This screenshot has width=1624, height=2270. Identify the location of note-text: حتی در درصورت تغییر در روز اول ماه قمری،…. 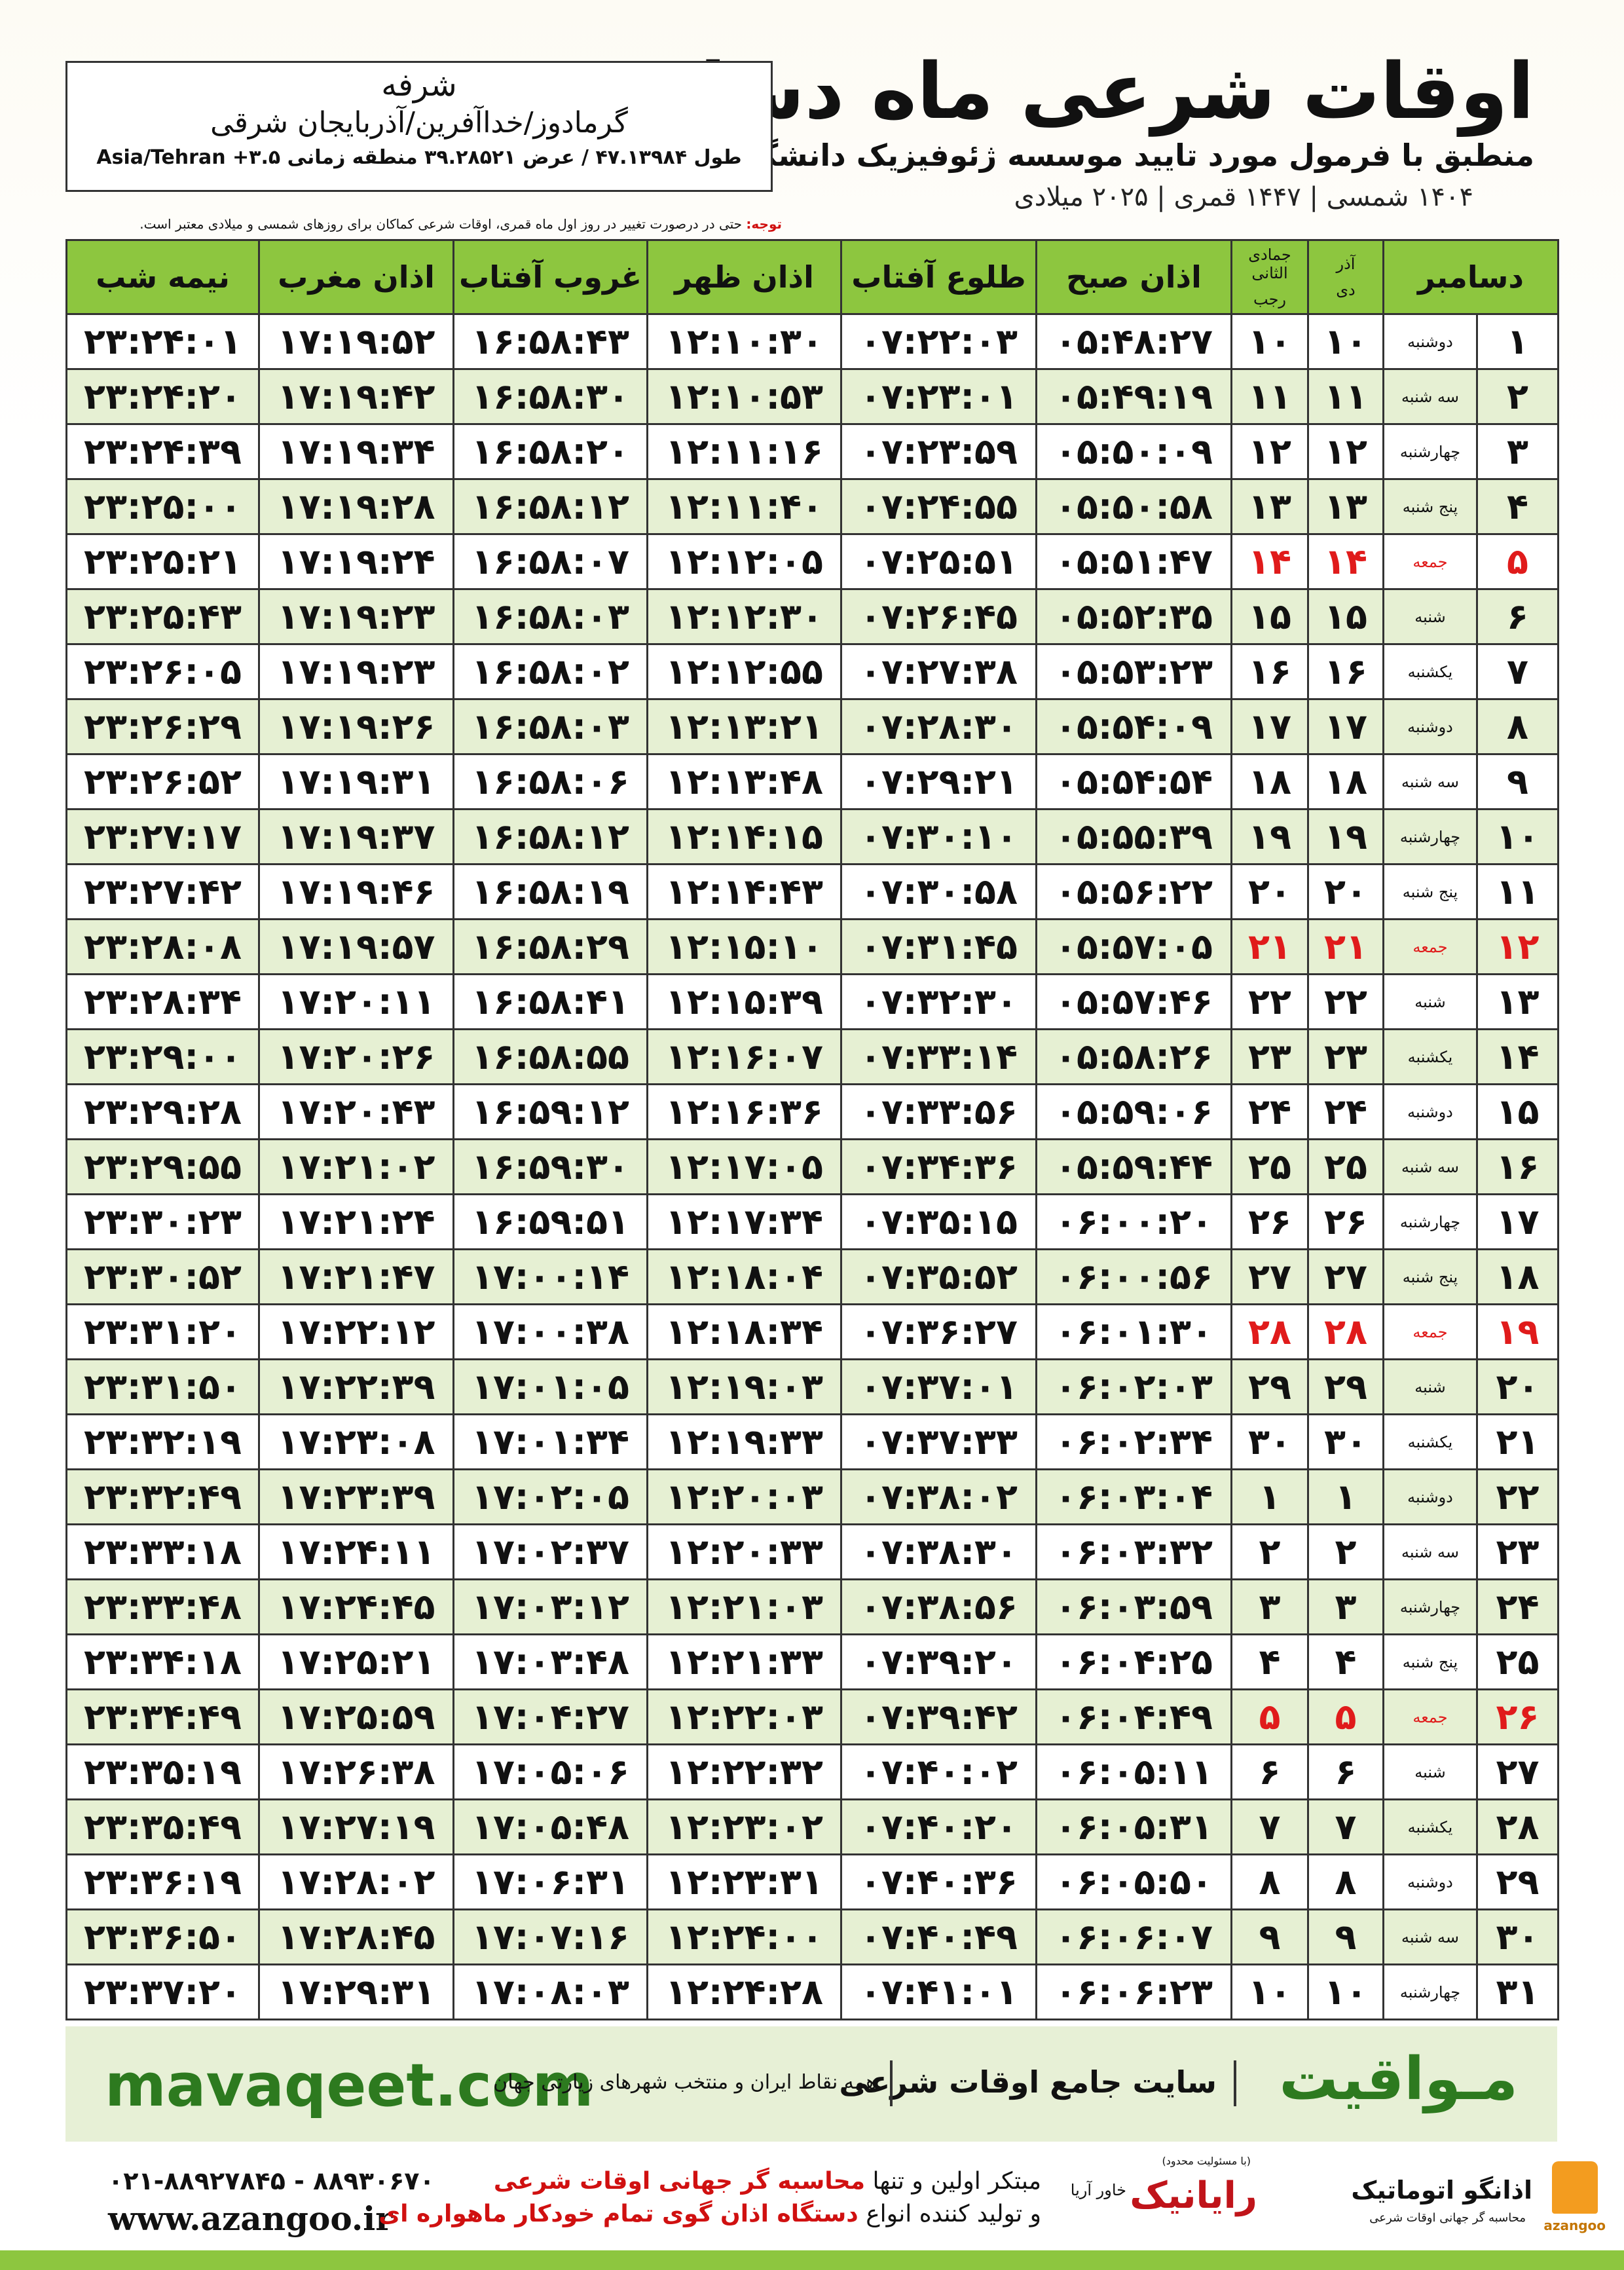
(441, 224).